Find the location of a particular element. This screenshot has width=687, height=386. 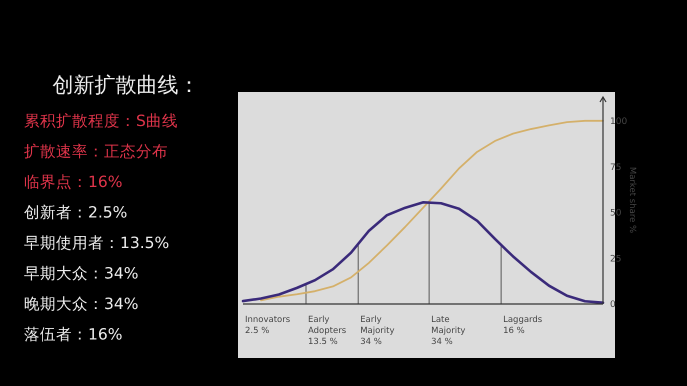

chart-title: 创新扩散曲线： is located at coordinates (126, 85).